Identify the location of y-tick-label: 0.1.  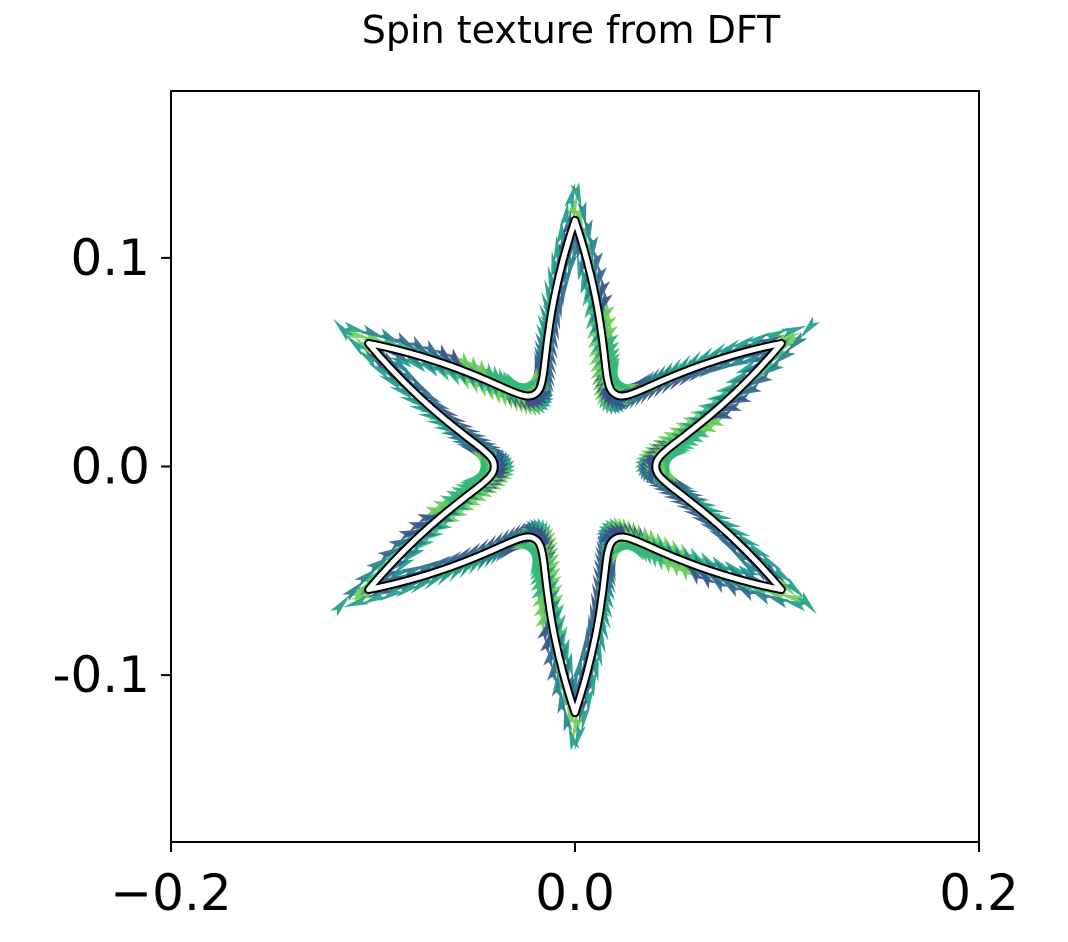
(110, 258).